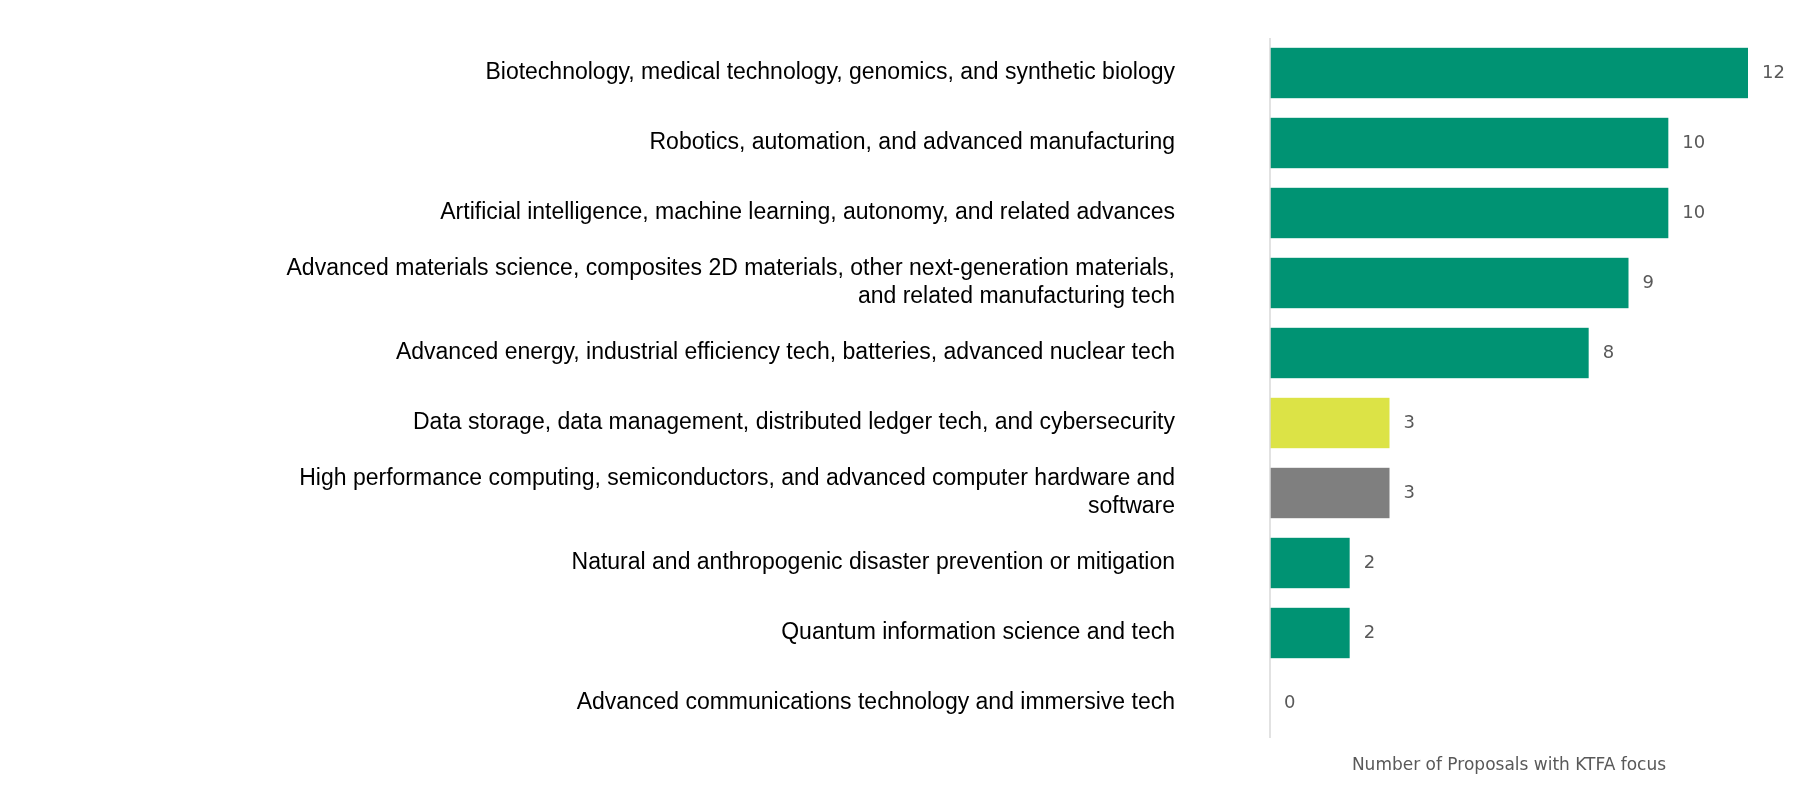 The height and width of the screenshot is (797, 1810). I want to click on data-label: 12, so click(1773, 71).